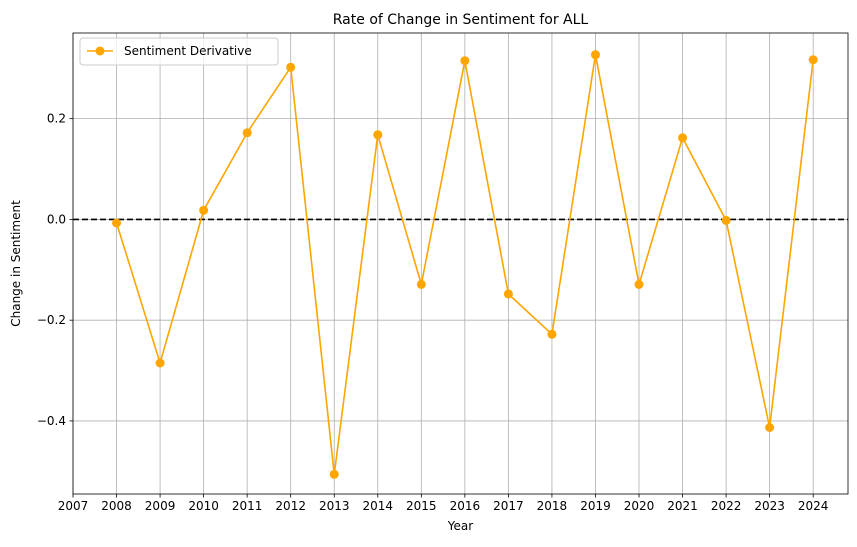 The height and width of the screenshot is (547, 857). What do you see at coordinates (247, 506) in the screenshot?
I see `x-tick-label: 2011` at bounding box center [247, 506].